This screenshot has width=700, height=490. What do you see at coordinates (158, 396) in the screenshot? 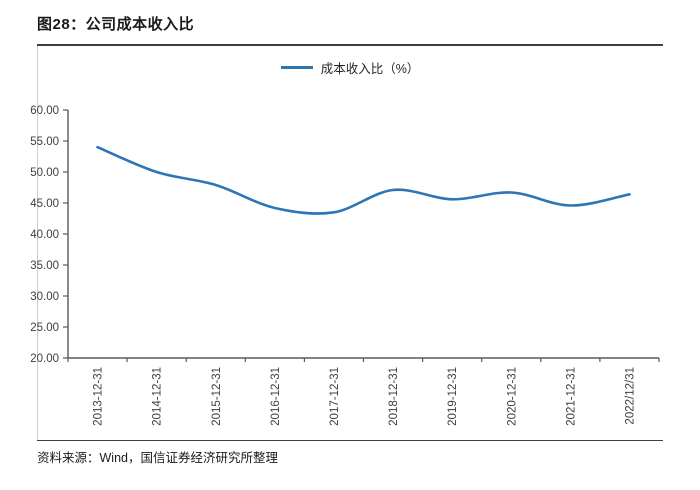
I see `x-tick-label: 2014-12-31` at bounding box center [158, 396].